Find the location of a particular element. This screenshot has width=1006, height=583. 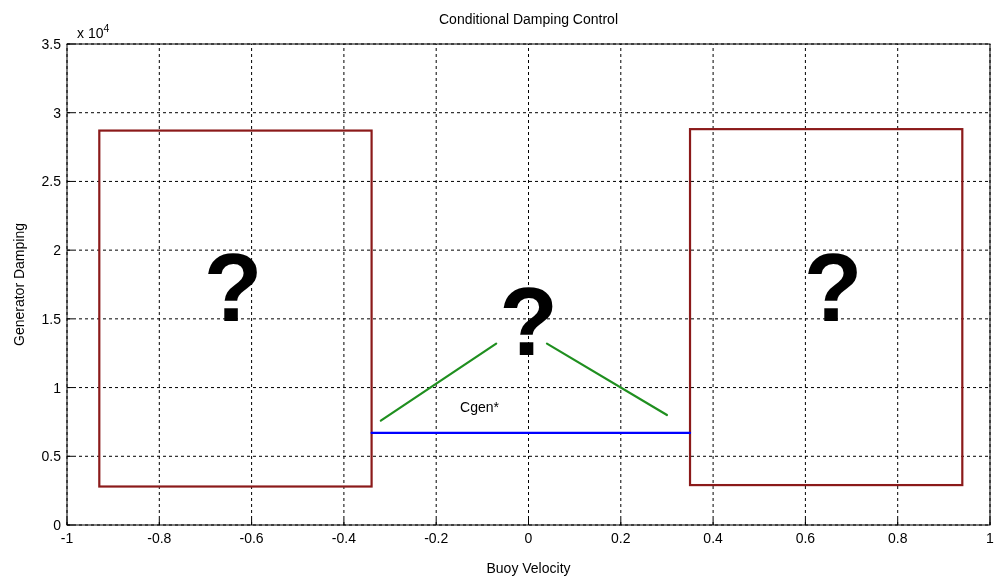

x-tick-label: 0 is located at coordinates (528, 538).